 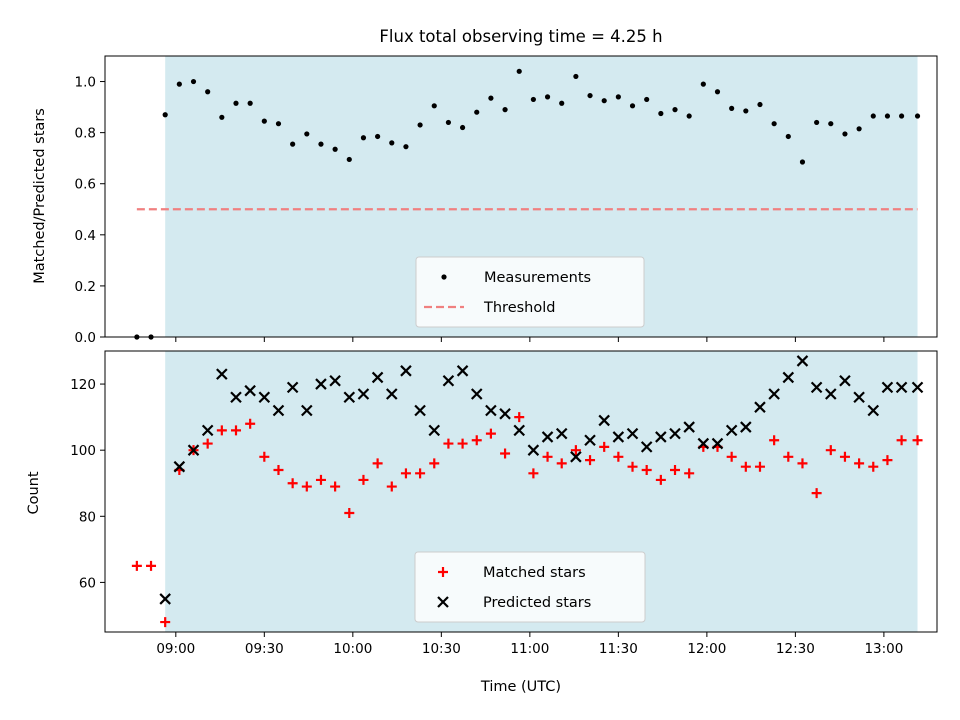 What do you see at coordinates (85, 83) in the screenshot?
I see `top-y-tick-label: 1.0` at bounding box center [85, 83].